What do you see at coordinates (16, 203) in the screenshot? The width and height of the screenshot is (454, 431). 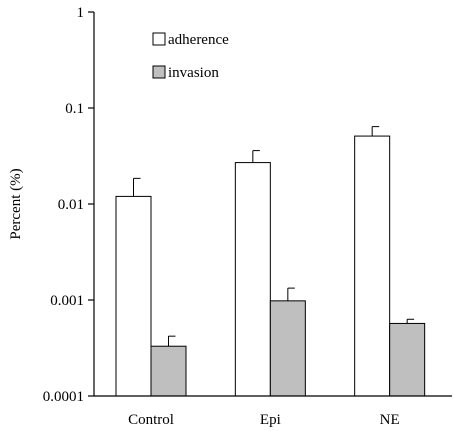 I see `y-axis-title: Percent (%)` at bounding box center [16, 203].